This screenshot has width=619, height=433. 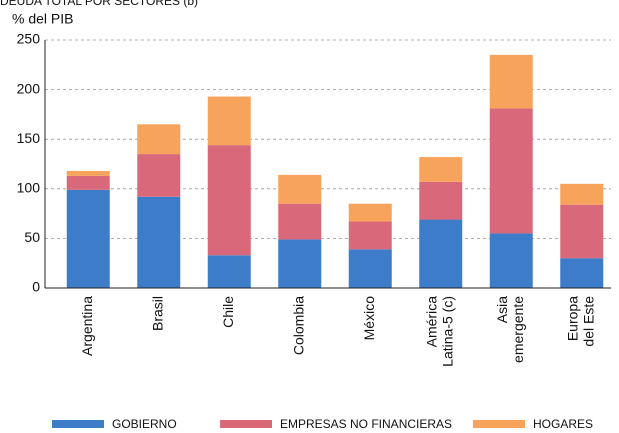 I want to click on x-tick-label: Argentina, so click(x=87, y=326).